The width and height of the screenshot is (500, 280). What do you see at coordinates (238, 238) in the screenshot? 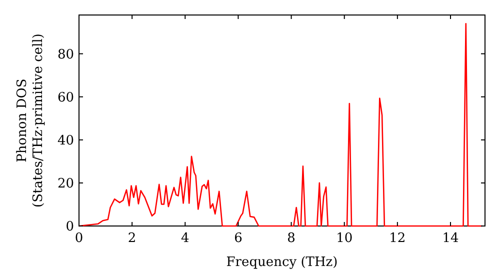
I see `x-tick-label: 6` at bounding box center [238, 238].